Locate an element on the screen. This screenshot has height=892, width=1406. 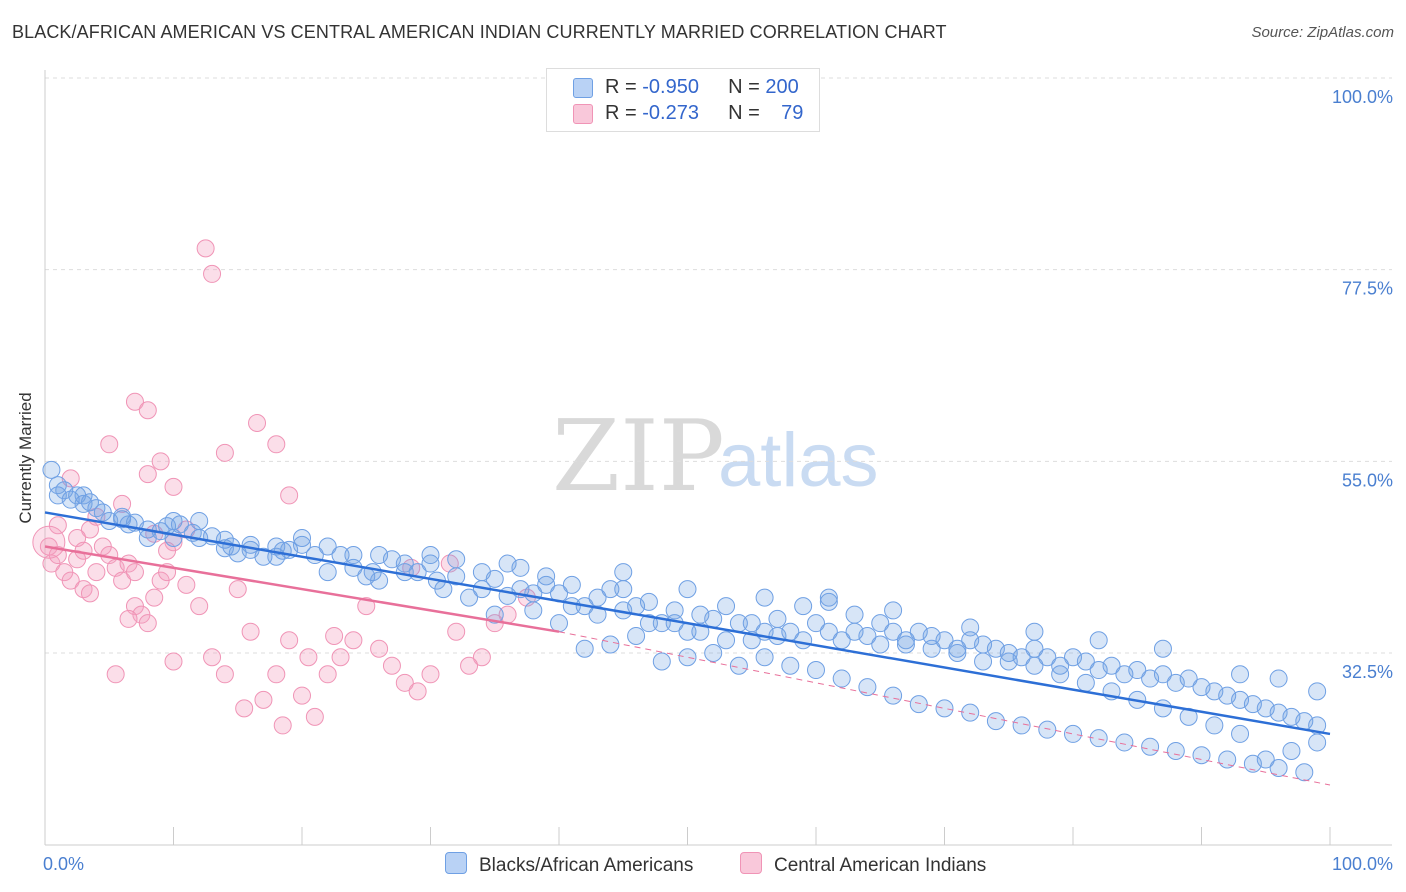
legend-item-blacks: Blacks/African Americans is located at coordinates (569, 864).